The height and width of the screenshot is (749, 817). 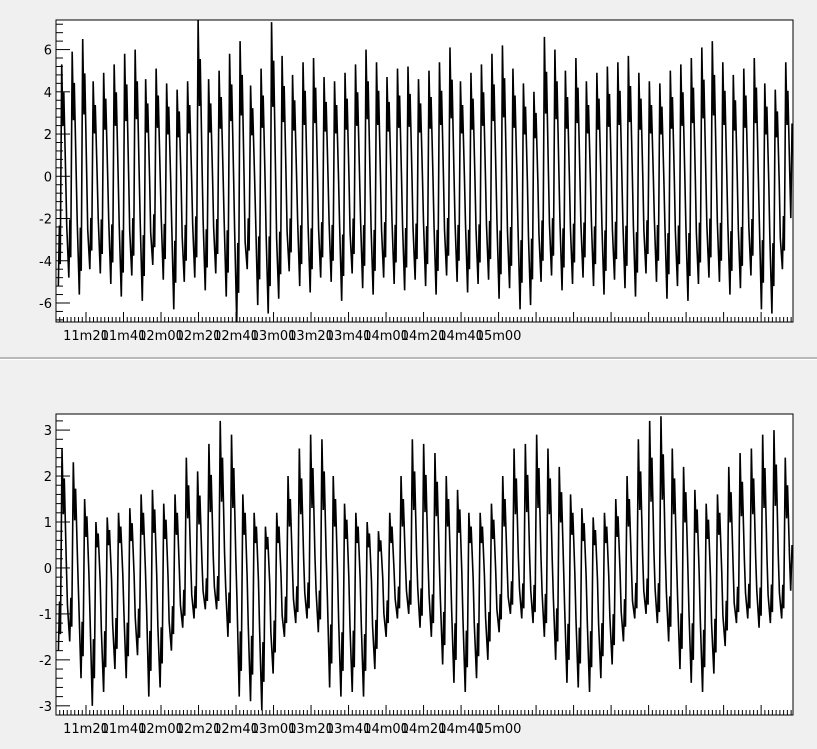 What do you see at coordinates (48, 51) in the screenshot?
I see `y-tick-label: 6` at bounding box center [48, 51].